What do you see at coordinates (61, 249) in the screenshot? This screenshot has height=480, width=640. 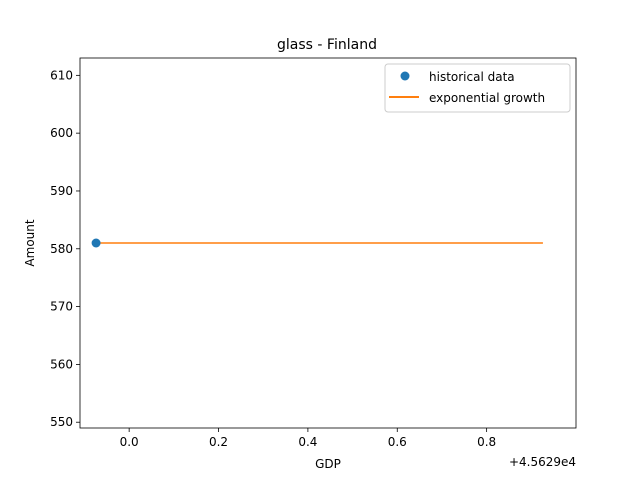 I see `y-tick-label: 580` at bounding box center [61, 249].